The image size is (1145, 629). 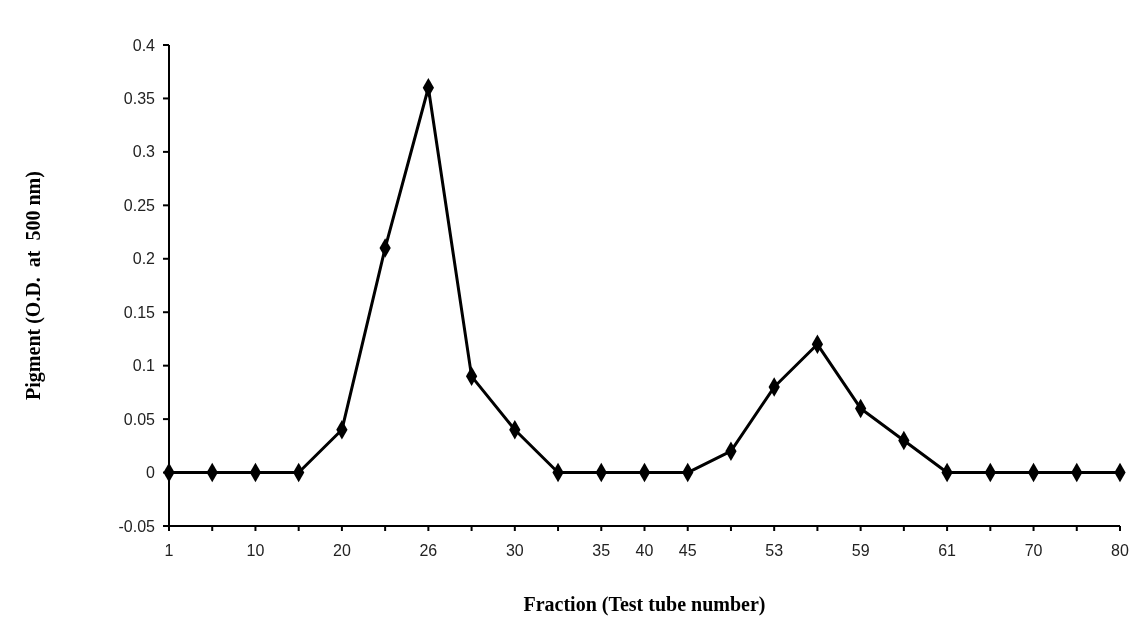 What do you see at coordinates (644, 604) in the screenshot?
I see `x-axis-title: Fraction (Test tube number)` at bounding box center [644, 604].